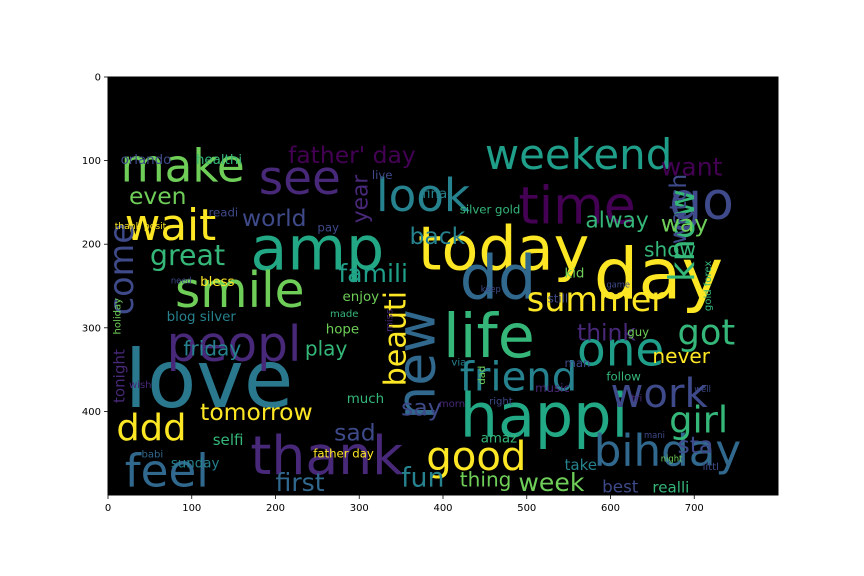 The width and height of the screenshot is (864, 576). What do you see at coordinates (623, 376) in the screenshot?
I see `word-94: follow` at bounding box center [623, 376].